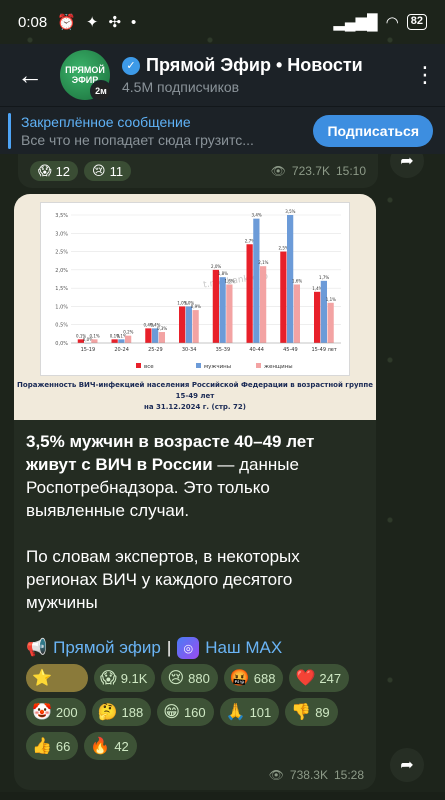 This screenshot has height=800, width=445. I want to click on reaction-count: 12, so click(63, 171).